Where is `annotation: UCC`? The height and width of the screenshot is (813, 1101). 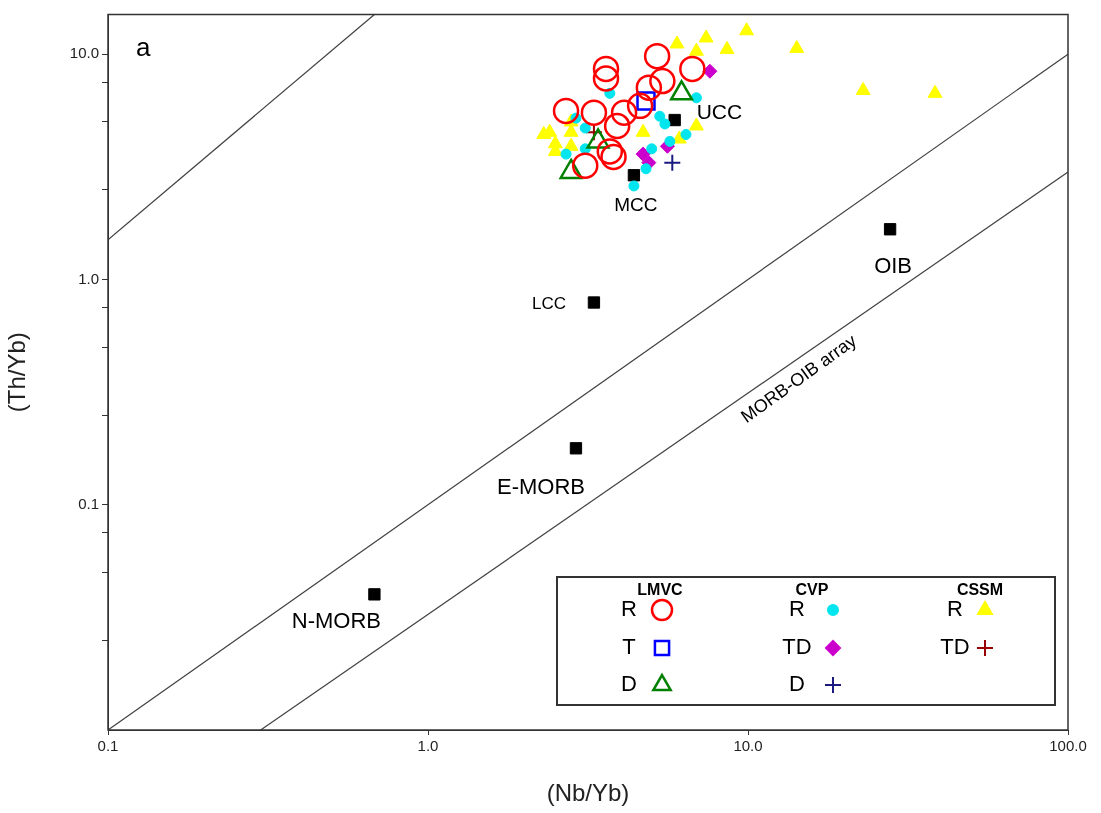
annotation: UCC is located at coordinates (719, 111).